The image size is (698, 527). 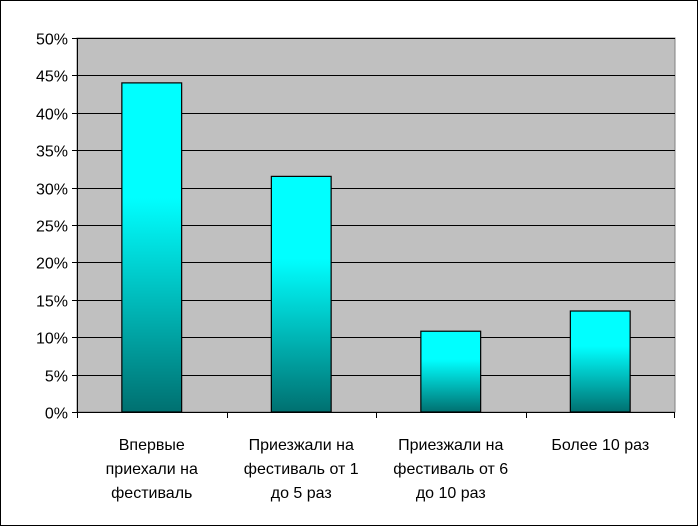 What do you see at coordinates (52, 152) in the screenshot?
I see `y-tick-label: 35%` at bounding box center [52, 152].